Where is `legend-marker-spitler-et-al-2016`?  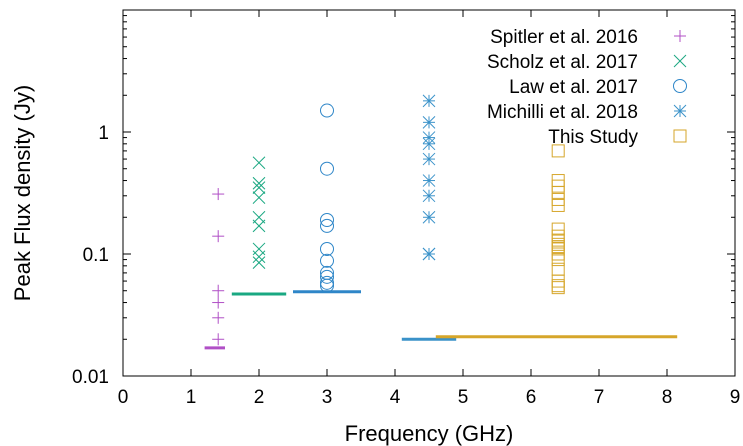
legend-marker-spitler-et-al-2016 is located at coordinates (680, 36).